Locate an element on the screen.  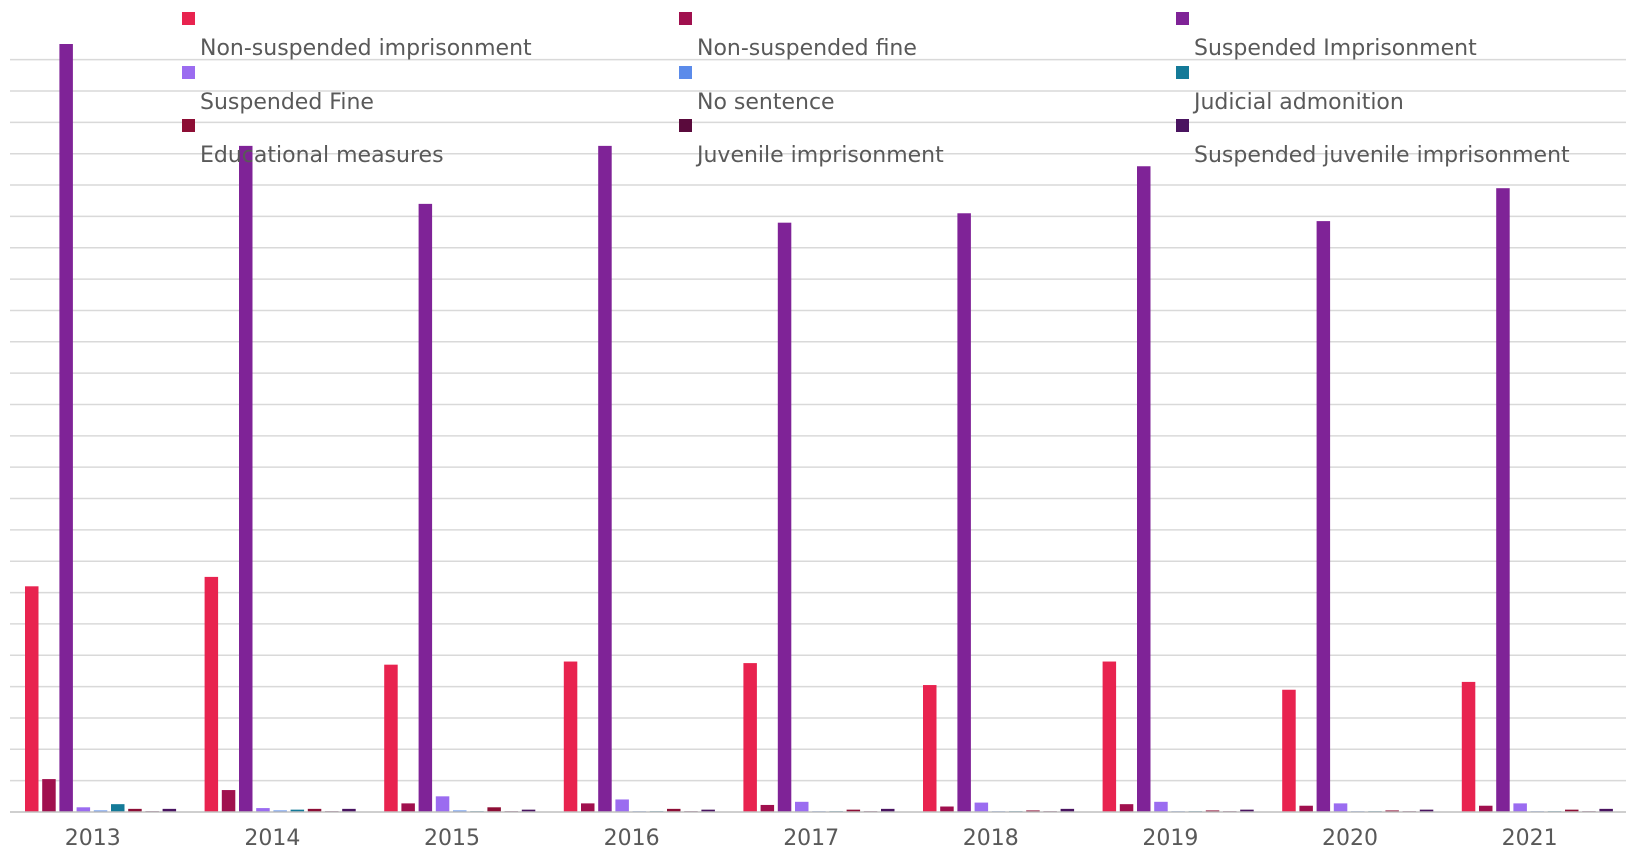
legend-item-suspended-imprisonment: Suspended Imprisonment is located at coordinates (1326, 36).